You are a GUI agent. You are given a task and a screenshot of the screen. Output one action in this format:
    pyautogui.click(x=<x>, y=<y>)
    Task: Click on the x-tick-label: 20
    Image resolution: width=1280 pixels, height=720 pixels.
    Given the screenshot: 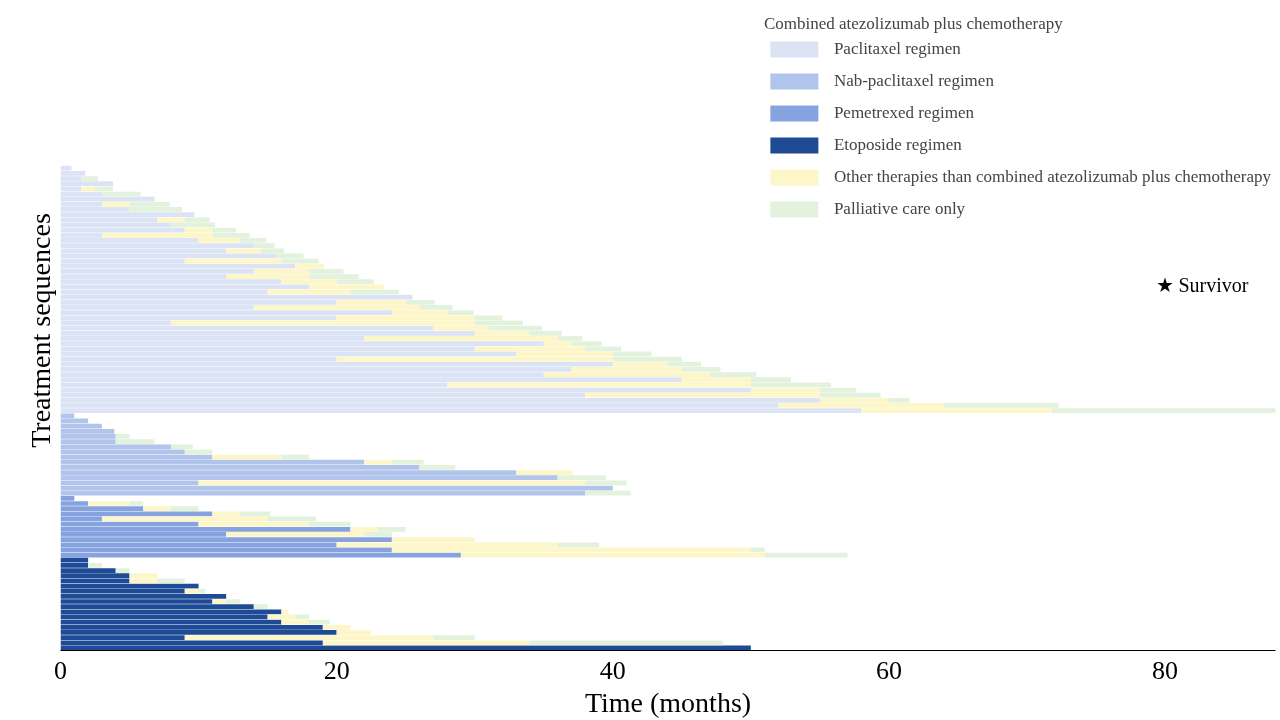 What is the action you would take?
    pyautogui.click(x=336, y=670)
    